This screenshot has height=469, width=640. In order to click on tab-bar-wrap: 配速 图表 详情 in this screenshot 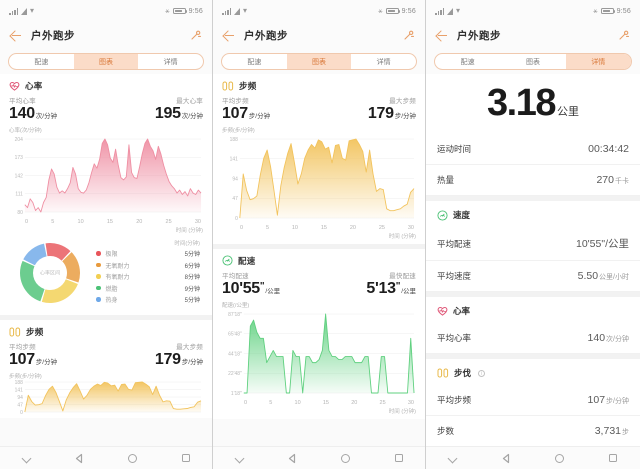, I will do `click(106, 61)`.